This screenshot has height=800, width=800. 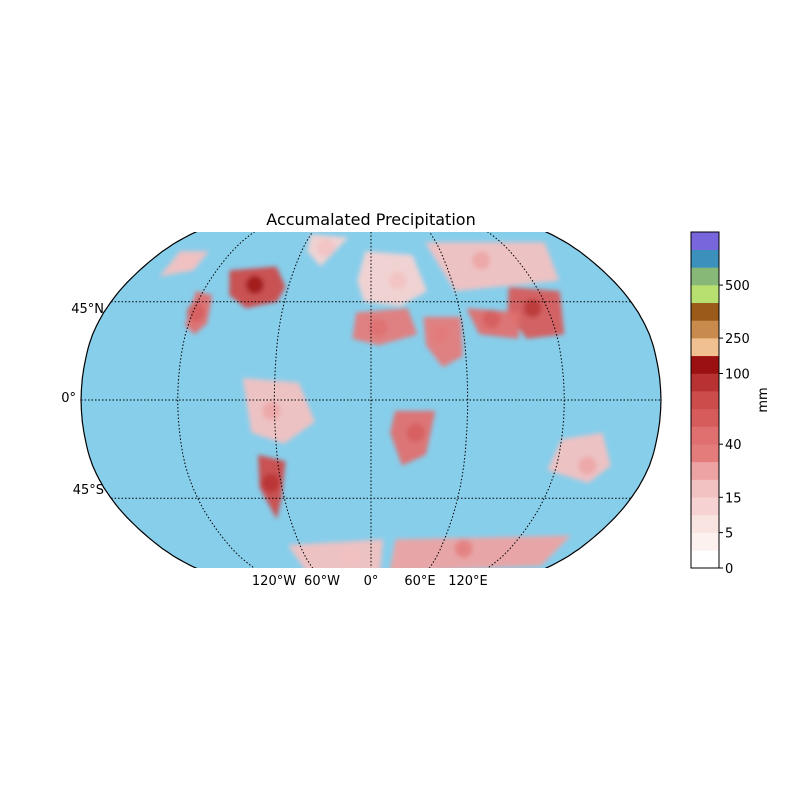 What do you see at coordinates (88, 490) in the screenshot?
I see `lat-label: 45°S` at bounding box center [88, 490].